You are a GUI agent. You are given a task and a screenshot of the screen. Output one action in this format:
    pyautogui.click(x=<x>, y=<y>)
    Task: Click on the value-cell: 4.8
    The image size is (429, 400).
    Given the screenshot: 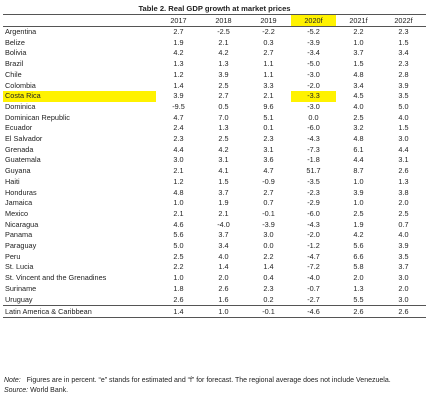 What is the action you would take?
    pyautogui.click(x=358, y=74)
    